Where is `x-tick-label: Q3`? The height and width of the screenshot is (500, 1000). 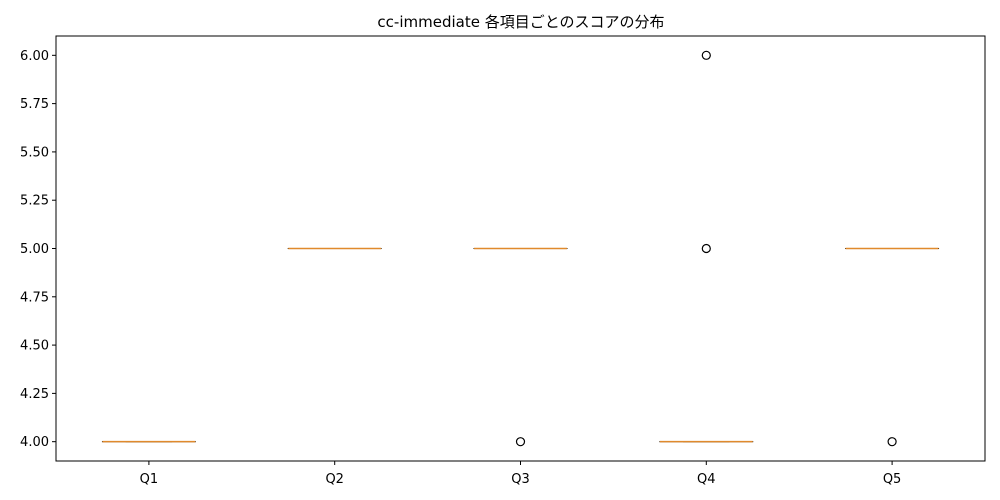 x-tick-label: Q3 is located at coordinates (520, 479).